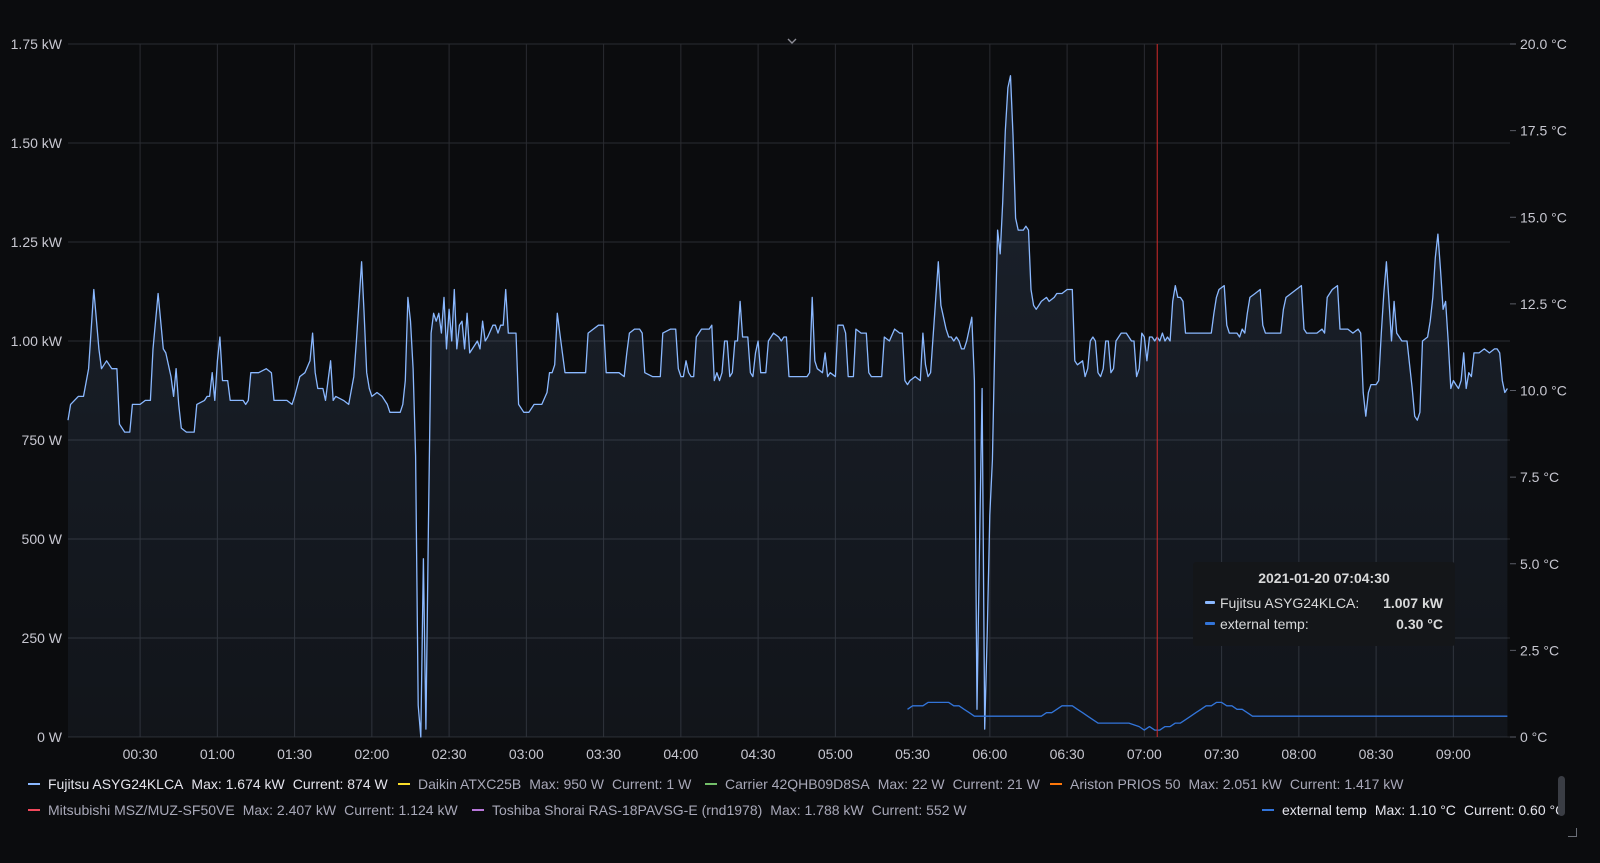 The image size is (1600, 863). Describe the element at coordinates (1419, 623) in the screenshot. I see `tooltip-series-value: 0.30 °C` at that location.